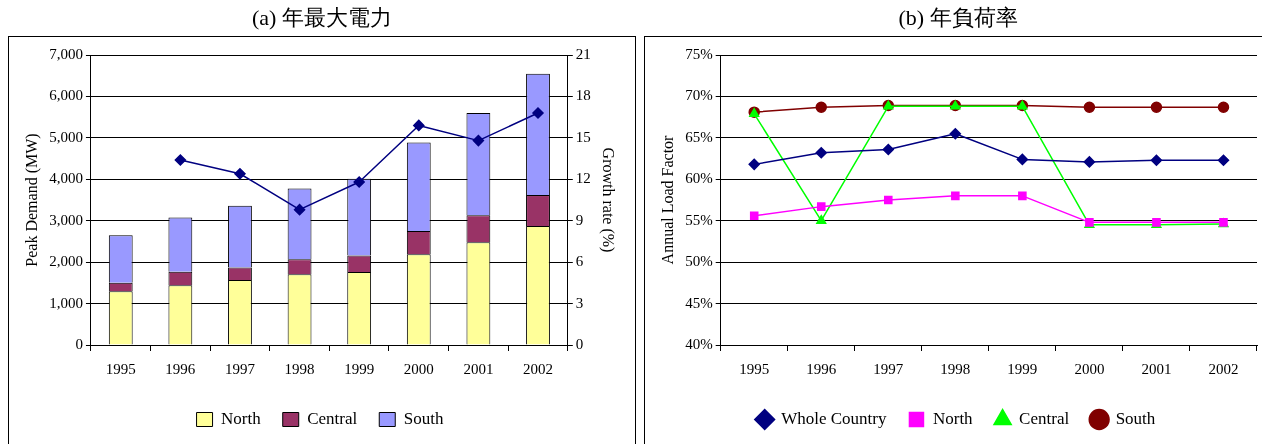  I want to click on y-tick-label: 6,000, so click(66, 95).